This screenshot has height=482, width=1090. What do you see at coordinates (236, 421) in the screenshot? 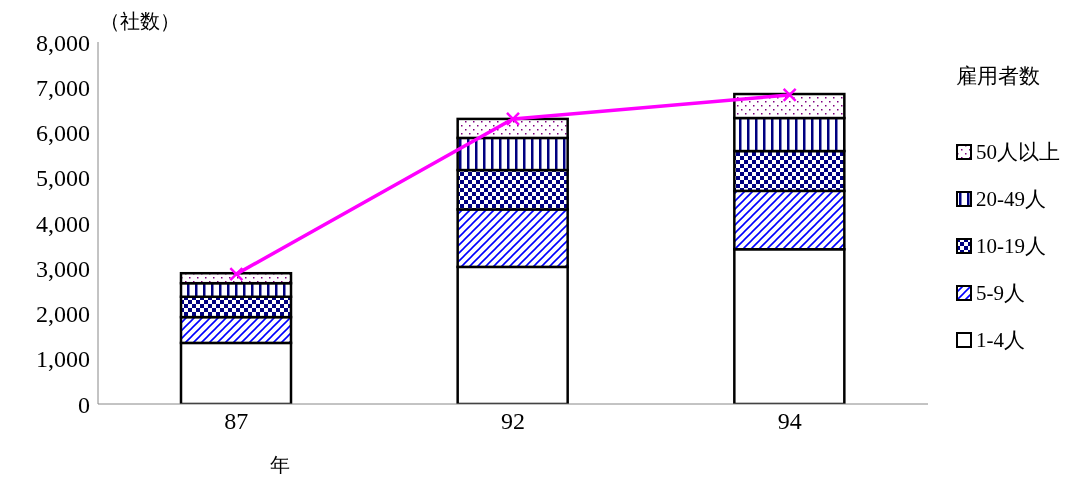
I see `x-tick-label: 87` at bounding box center [236, 421].